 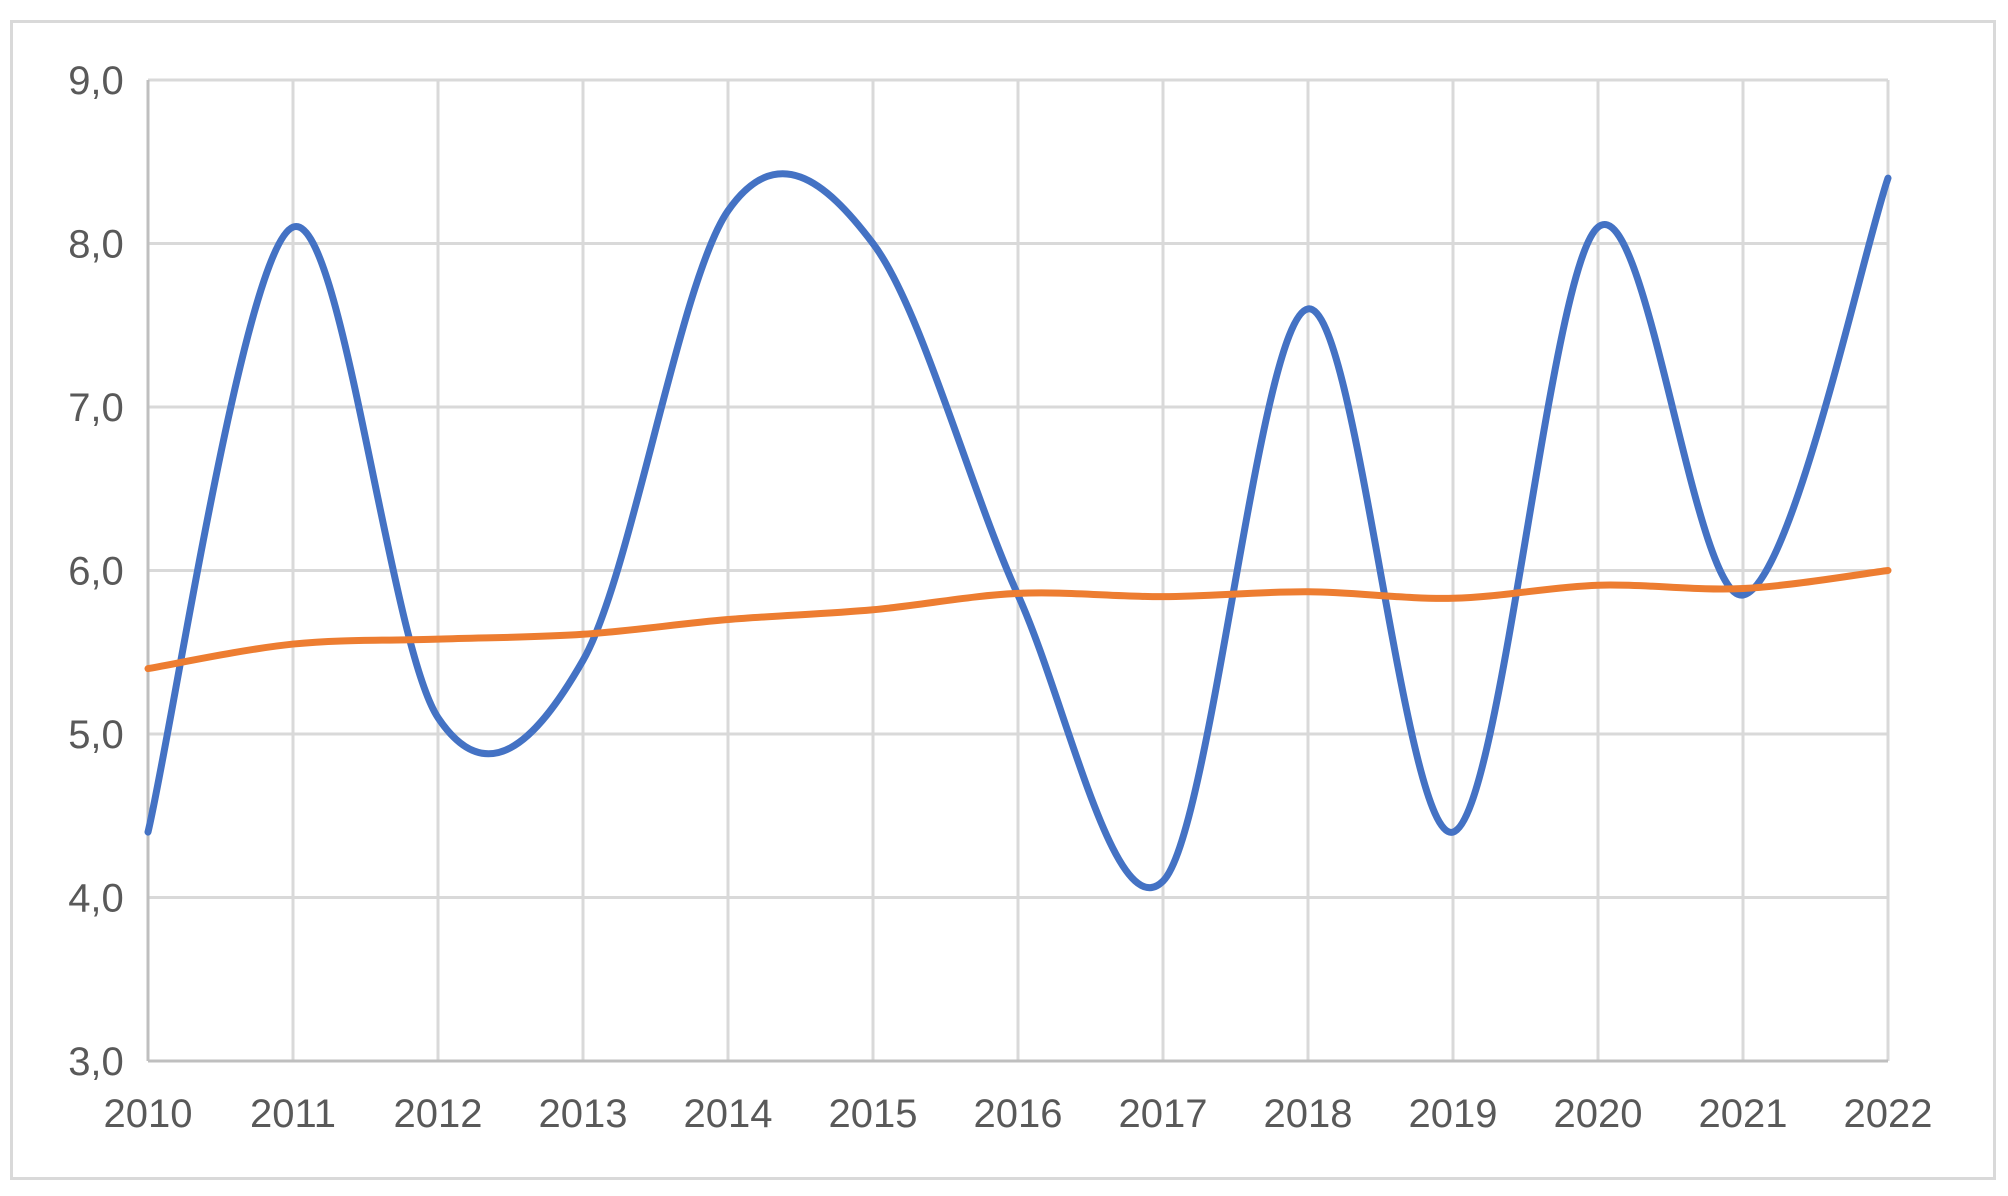 I want to click on x-tick-label: 2018, so click(x=1308, y=1114).